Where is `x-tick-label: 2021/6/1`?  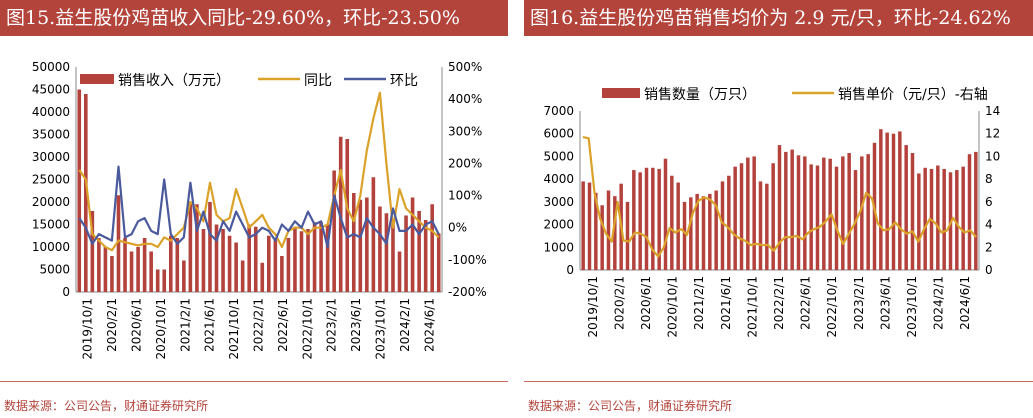 x-tick-label: 2021/6/1 is located at coordinates (210, 325).